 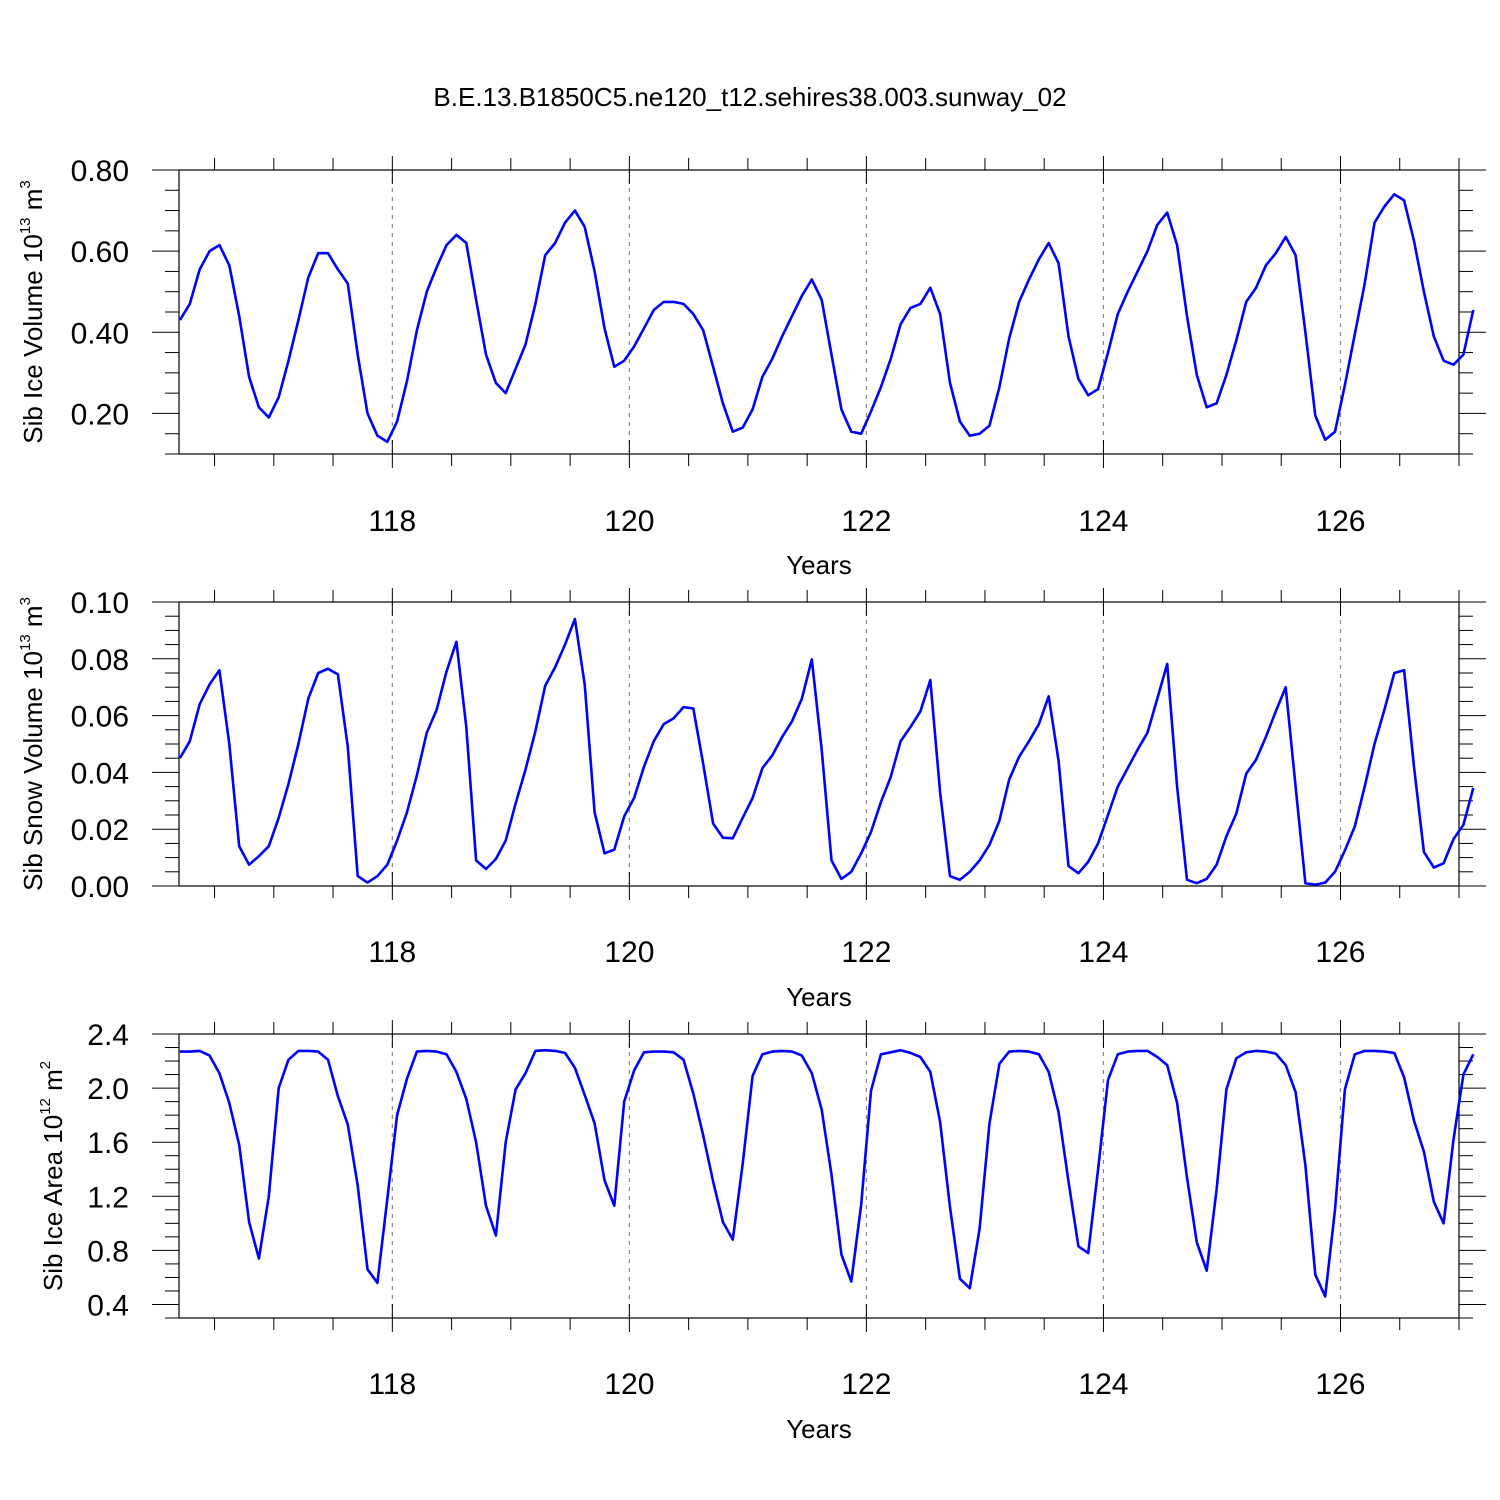 I want to click on y-tick-label: 0.10, so click(x=100, y=603).